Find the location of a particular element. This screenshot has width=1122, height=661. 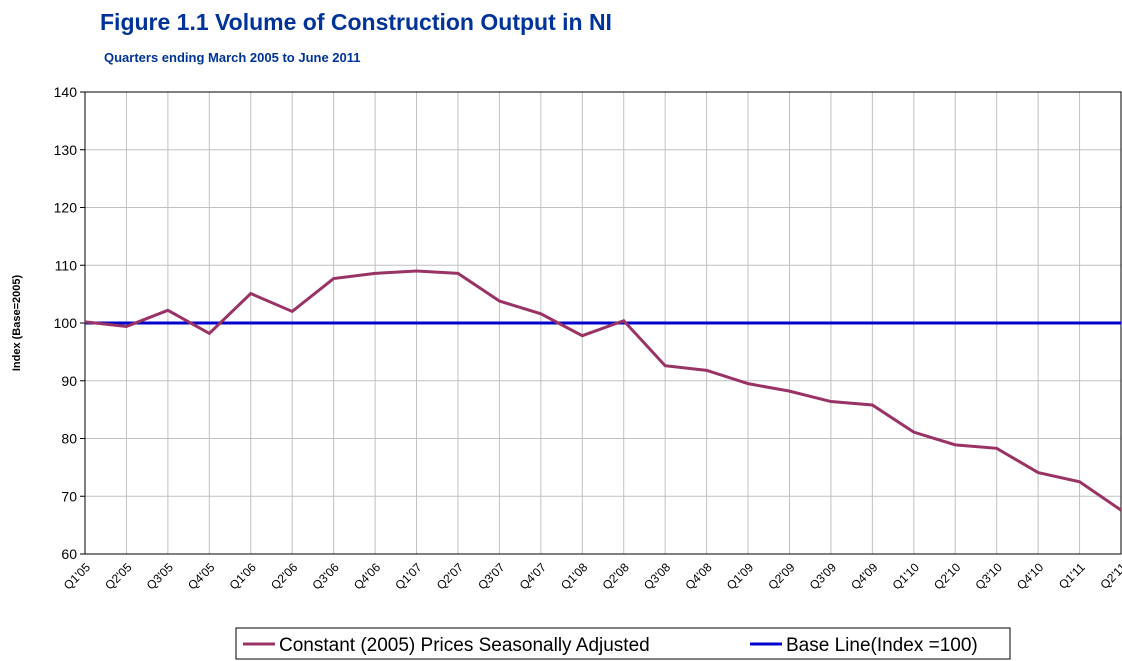

x-tick-label: Q1'06 is located at coordinates (243, 576).